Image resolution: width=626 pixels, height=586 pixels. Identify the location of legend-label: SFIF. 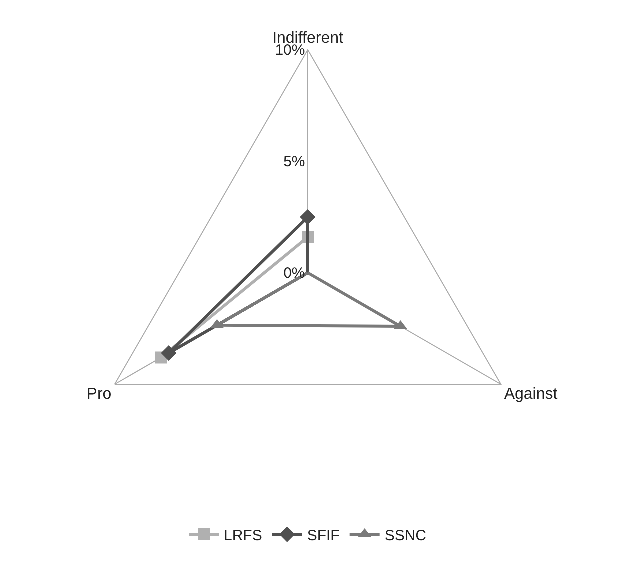
(323, 535).